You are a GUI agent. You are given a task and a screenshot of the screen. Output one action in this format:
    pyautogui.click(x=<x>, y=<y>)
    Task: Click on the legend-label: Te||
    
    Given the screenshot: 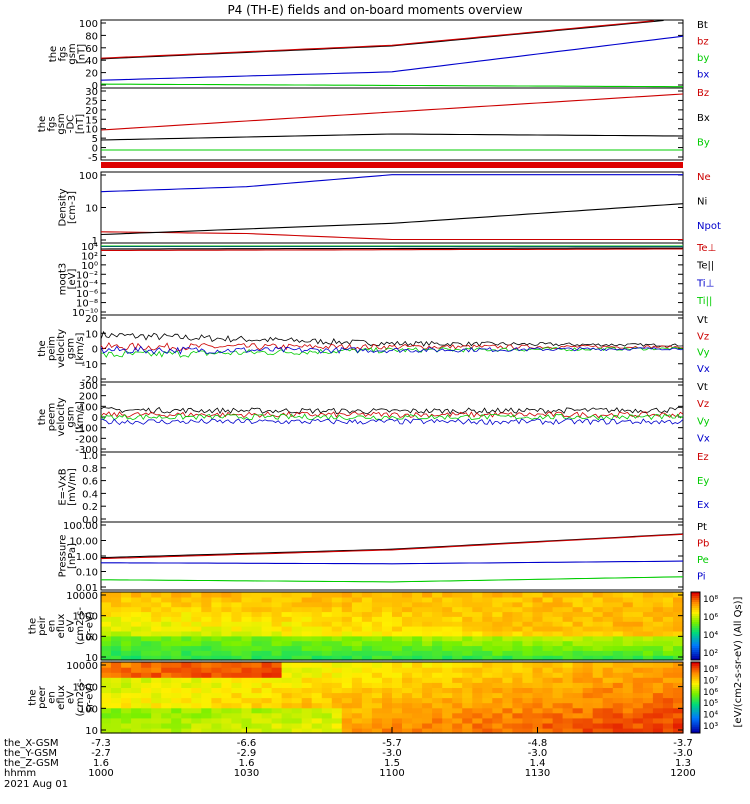 What is the action you would take?
    pyautogui.click(x=705, y=266)
    